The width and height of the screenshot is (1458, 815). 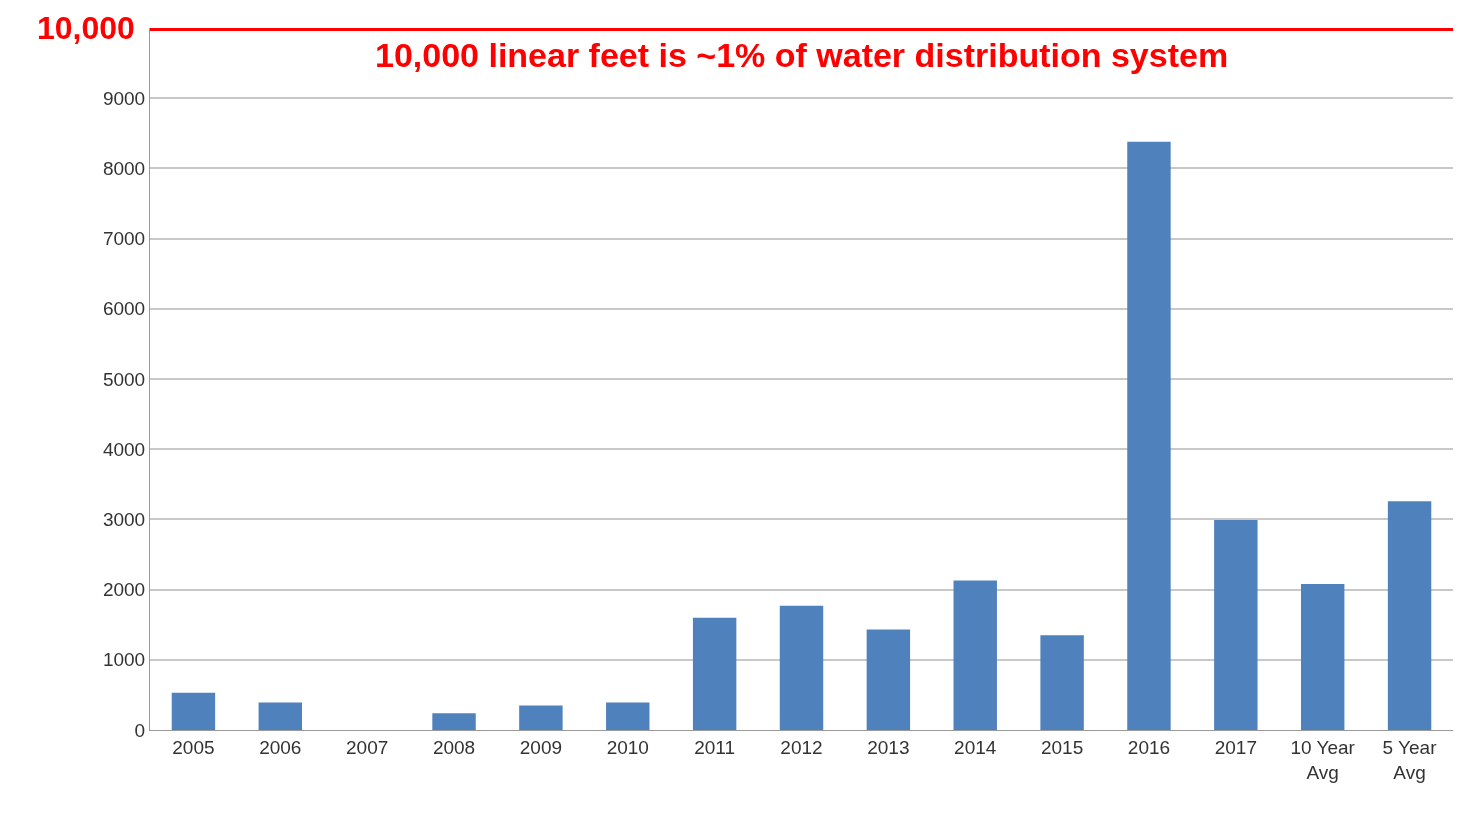 I want to click on x-tick-label: 2015, so click(x=1062, y=747).